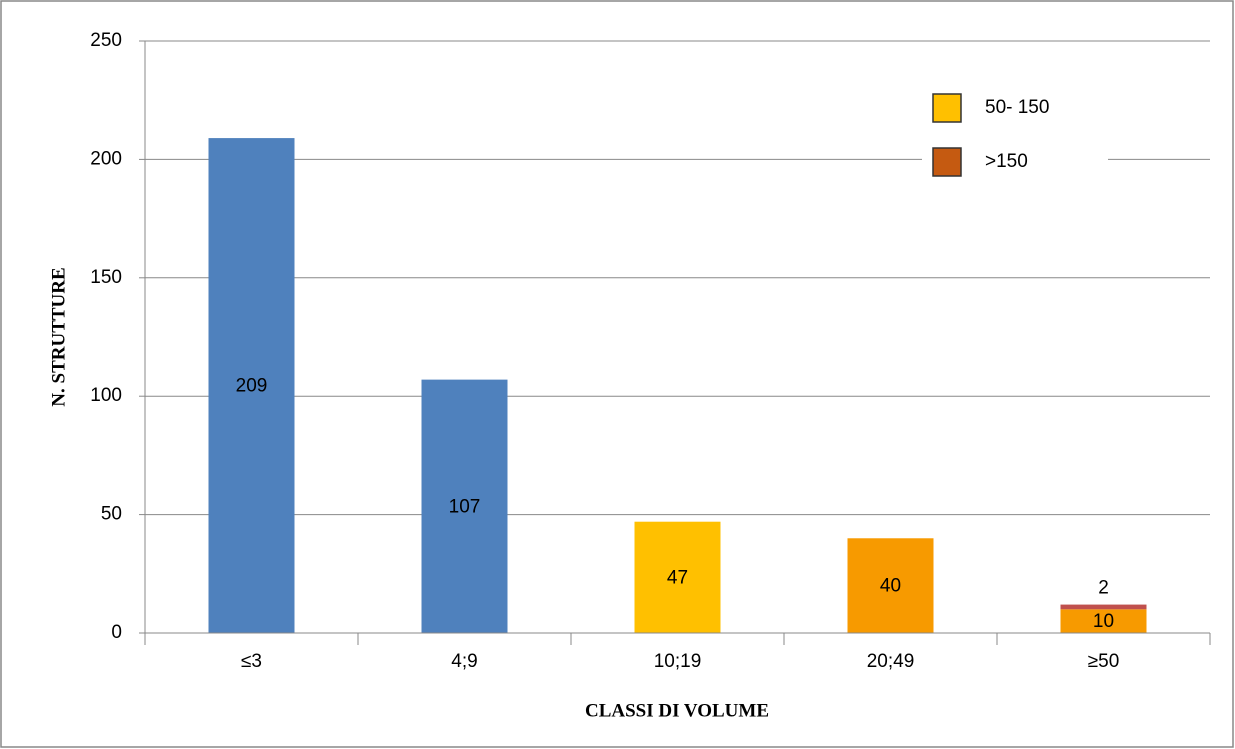 Image resolution: width=1235 pixels, height=749 pixels. I want to click on y-tick-label: 150, so click(106, 277).